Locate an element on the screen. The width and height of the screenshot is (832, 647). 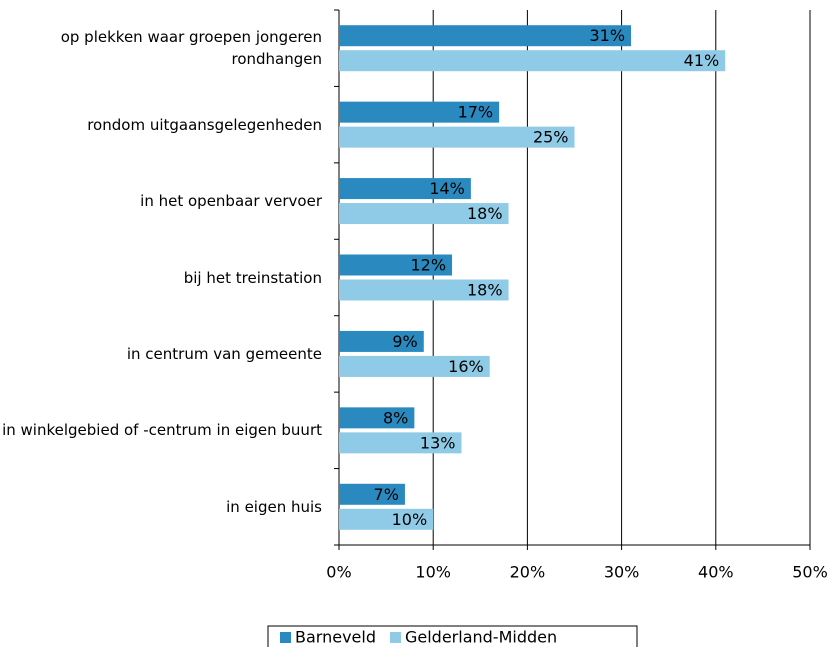
x-tick-label: 20% is located at coordinates (528, 572).